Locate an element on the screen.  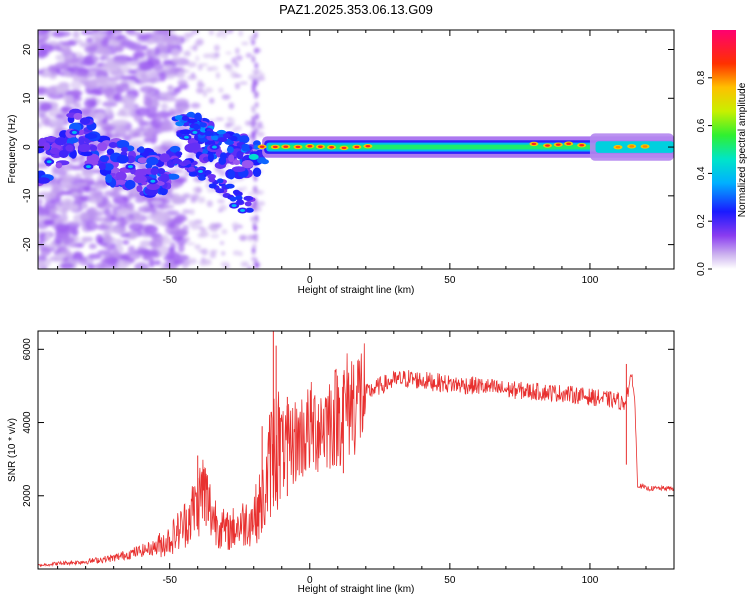
band-dip is located at coordinates (264, 162).